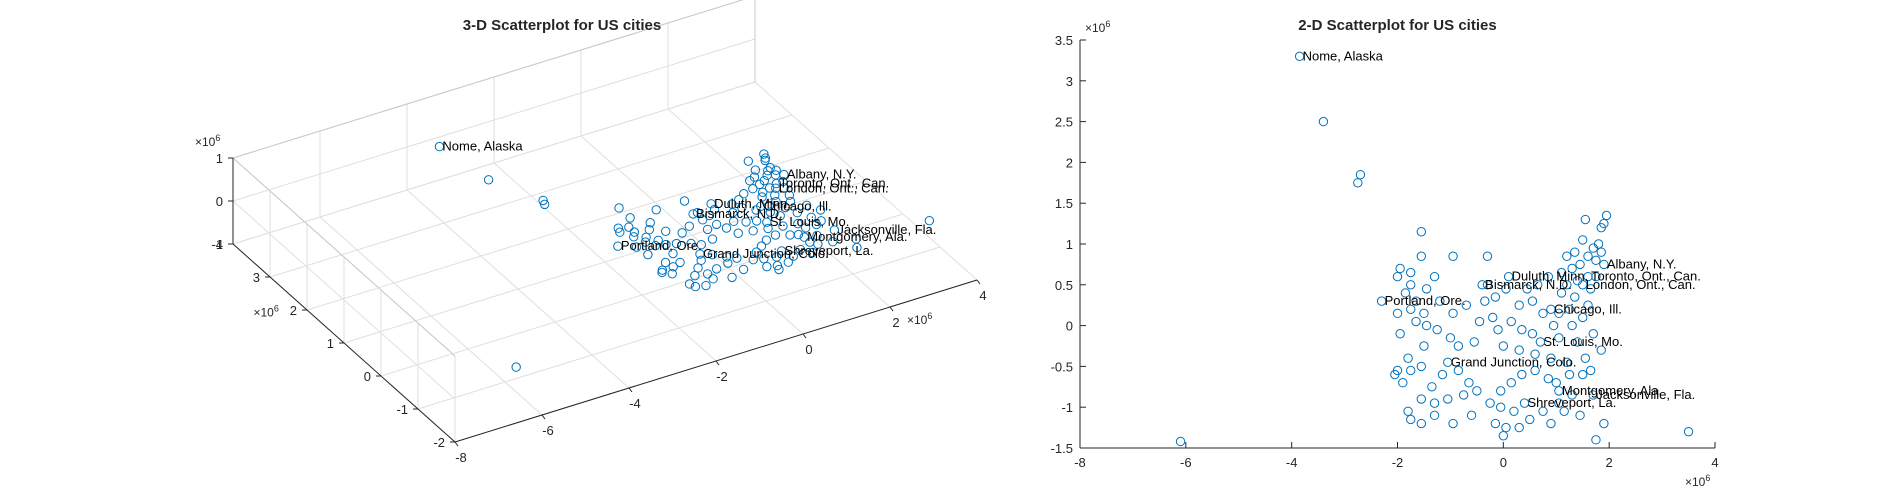 Image resolution: width=1891 pixels, height=502 pixels. What do you see at coordinates (822, 174) in the screenshot?
I see `city-label-3d: Albany, N.Y.` at bounding box center [822, 174].